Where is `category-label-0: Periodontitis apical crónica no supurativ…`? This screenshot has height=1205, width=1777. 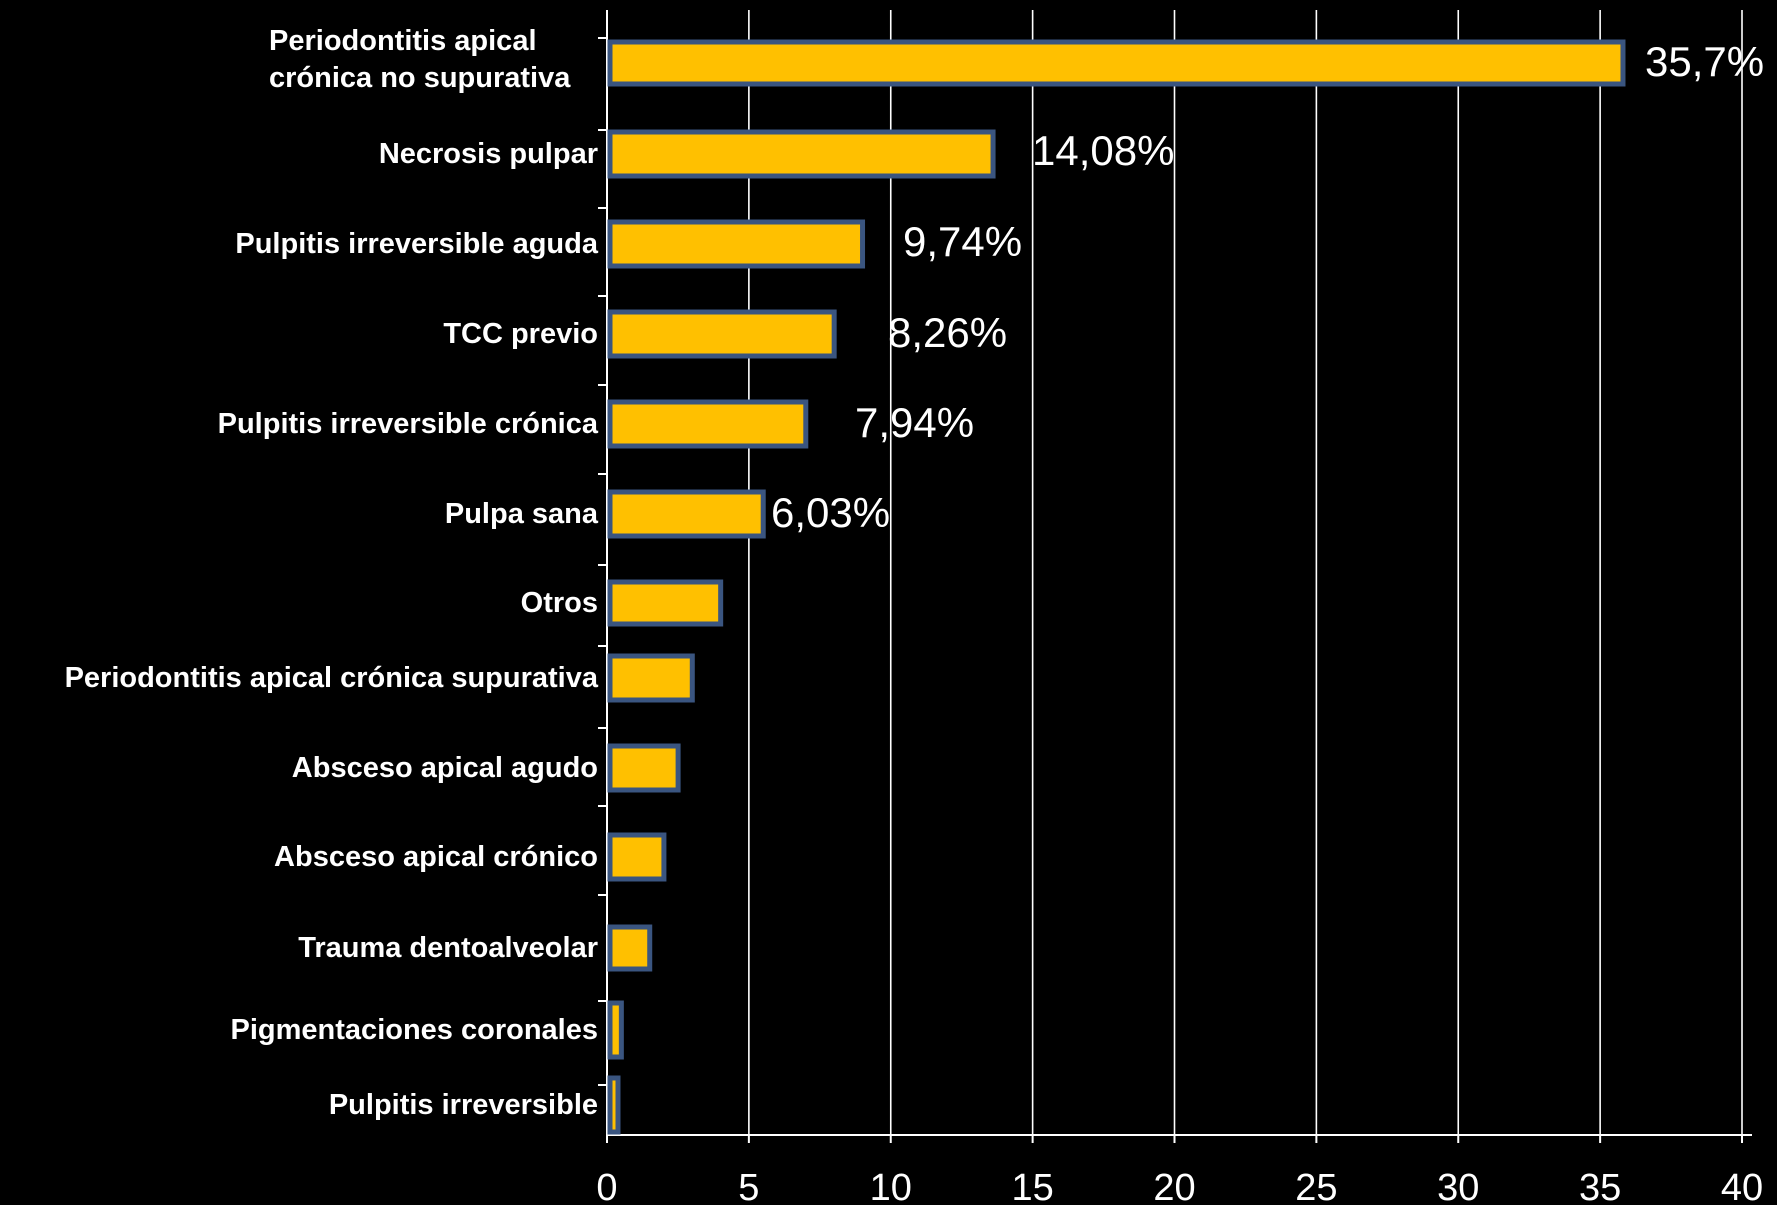
category-label-0: Periodontitis apical crónica no supurativ… is located at coordinates (420, 59).